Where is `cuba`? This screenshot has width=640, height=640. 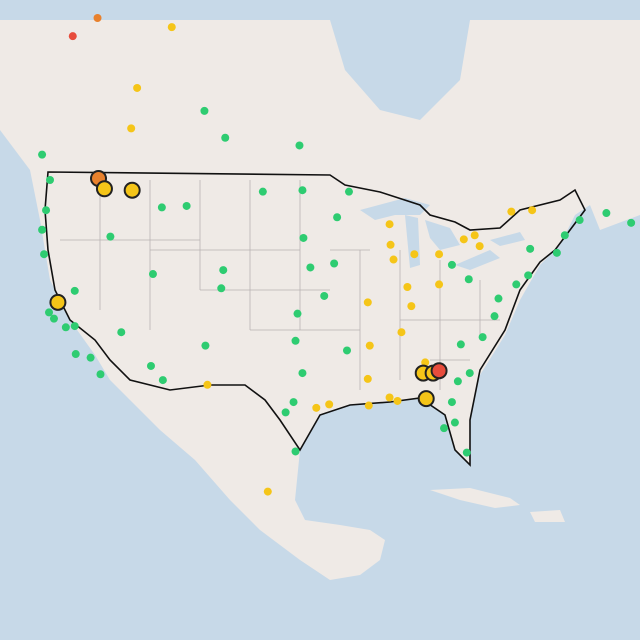 cuba is located at coordinates (475, 498).